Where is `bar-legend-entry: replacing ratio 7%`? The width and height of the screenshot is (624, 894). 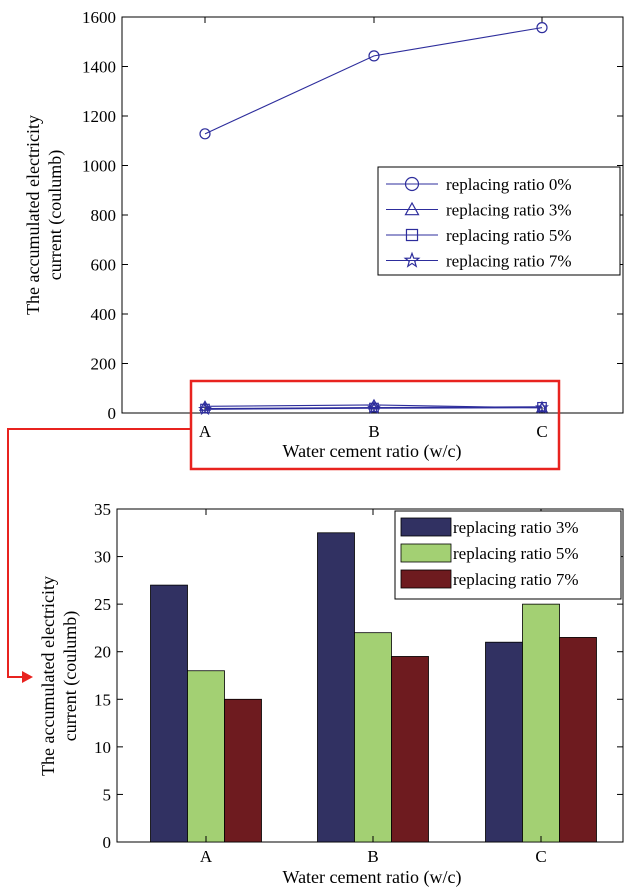
bar-legend-entry: replacing ratio 7% is located at coordinates (489, 579).